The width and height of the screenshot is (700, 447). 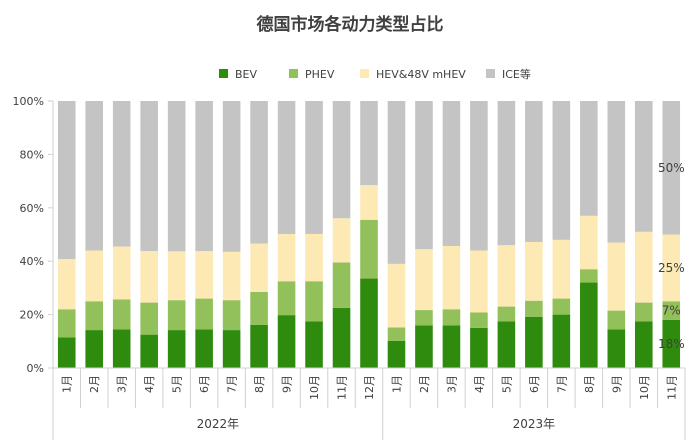 I want to click on annotations: 50% 25% 7% 18%, so click(x=671, y=256).